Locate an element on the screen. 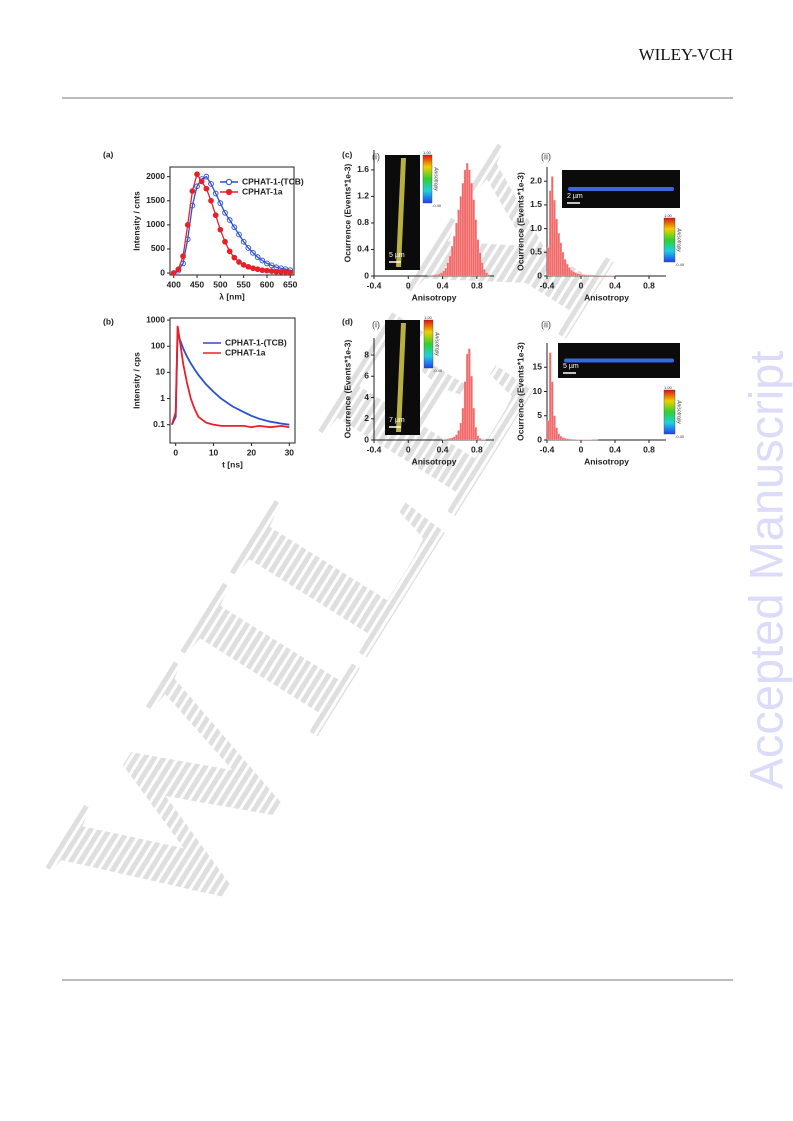 This screenshot has height=1121, width=793. x-tick-label: 500 is located at coordinates (220, 284).